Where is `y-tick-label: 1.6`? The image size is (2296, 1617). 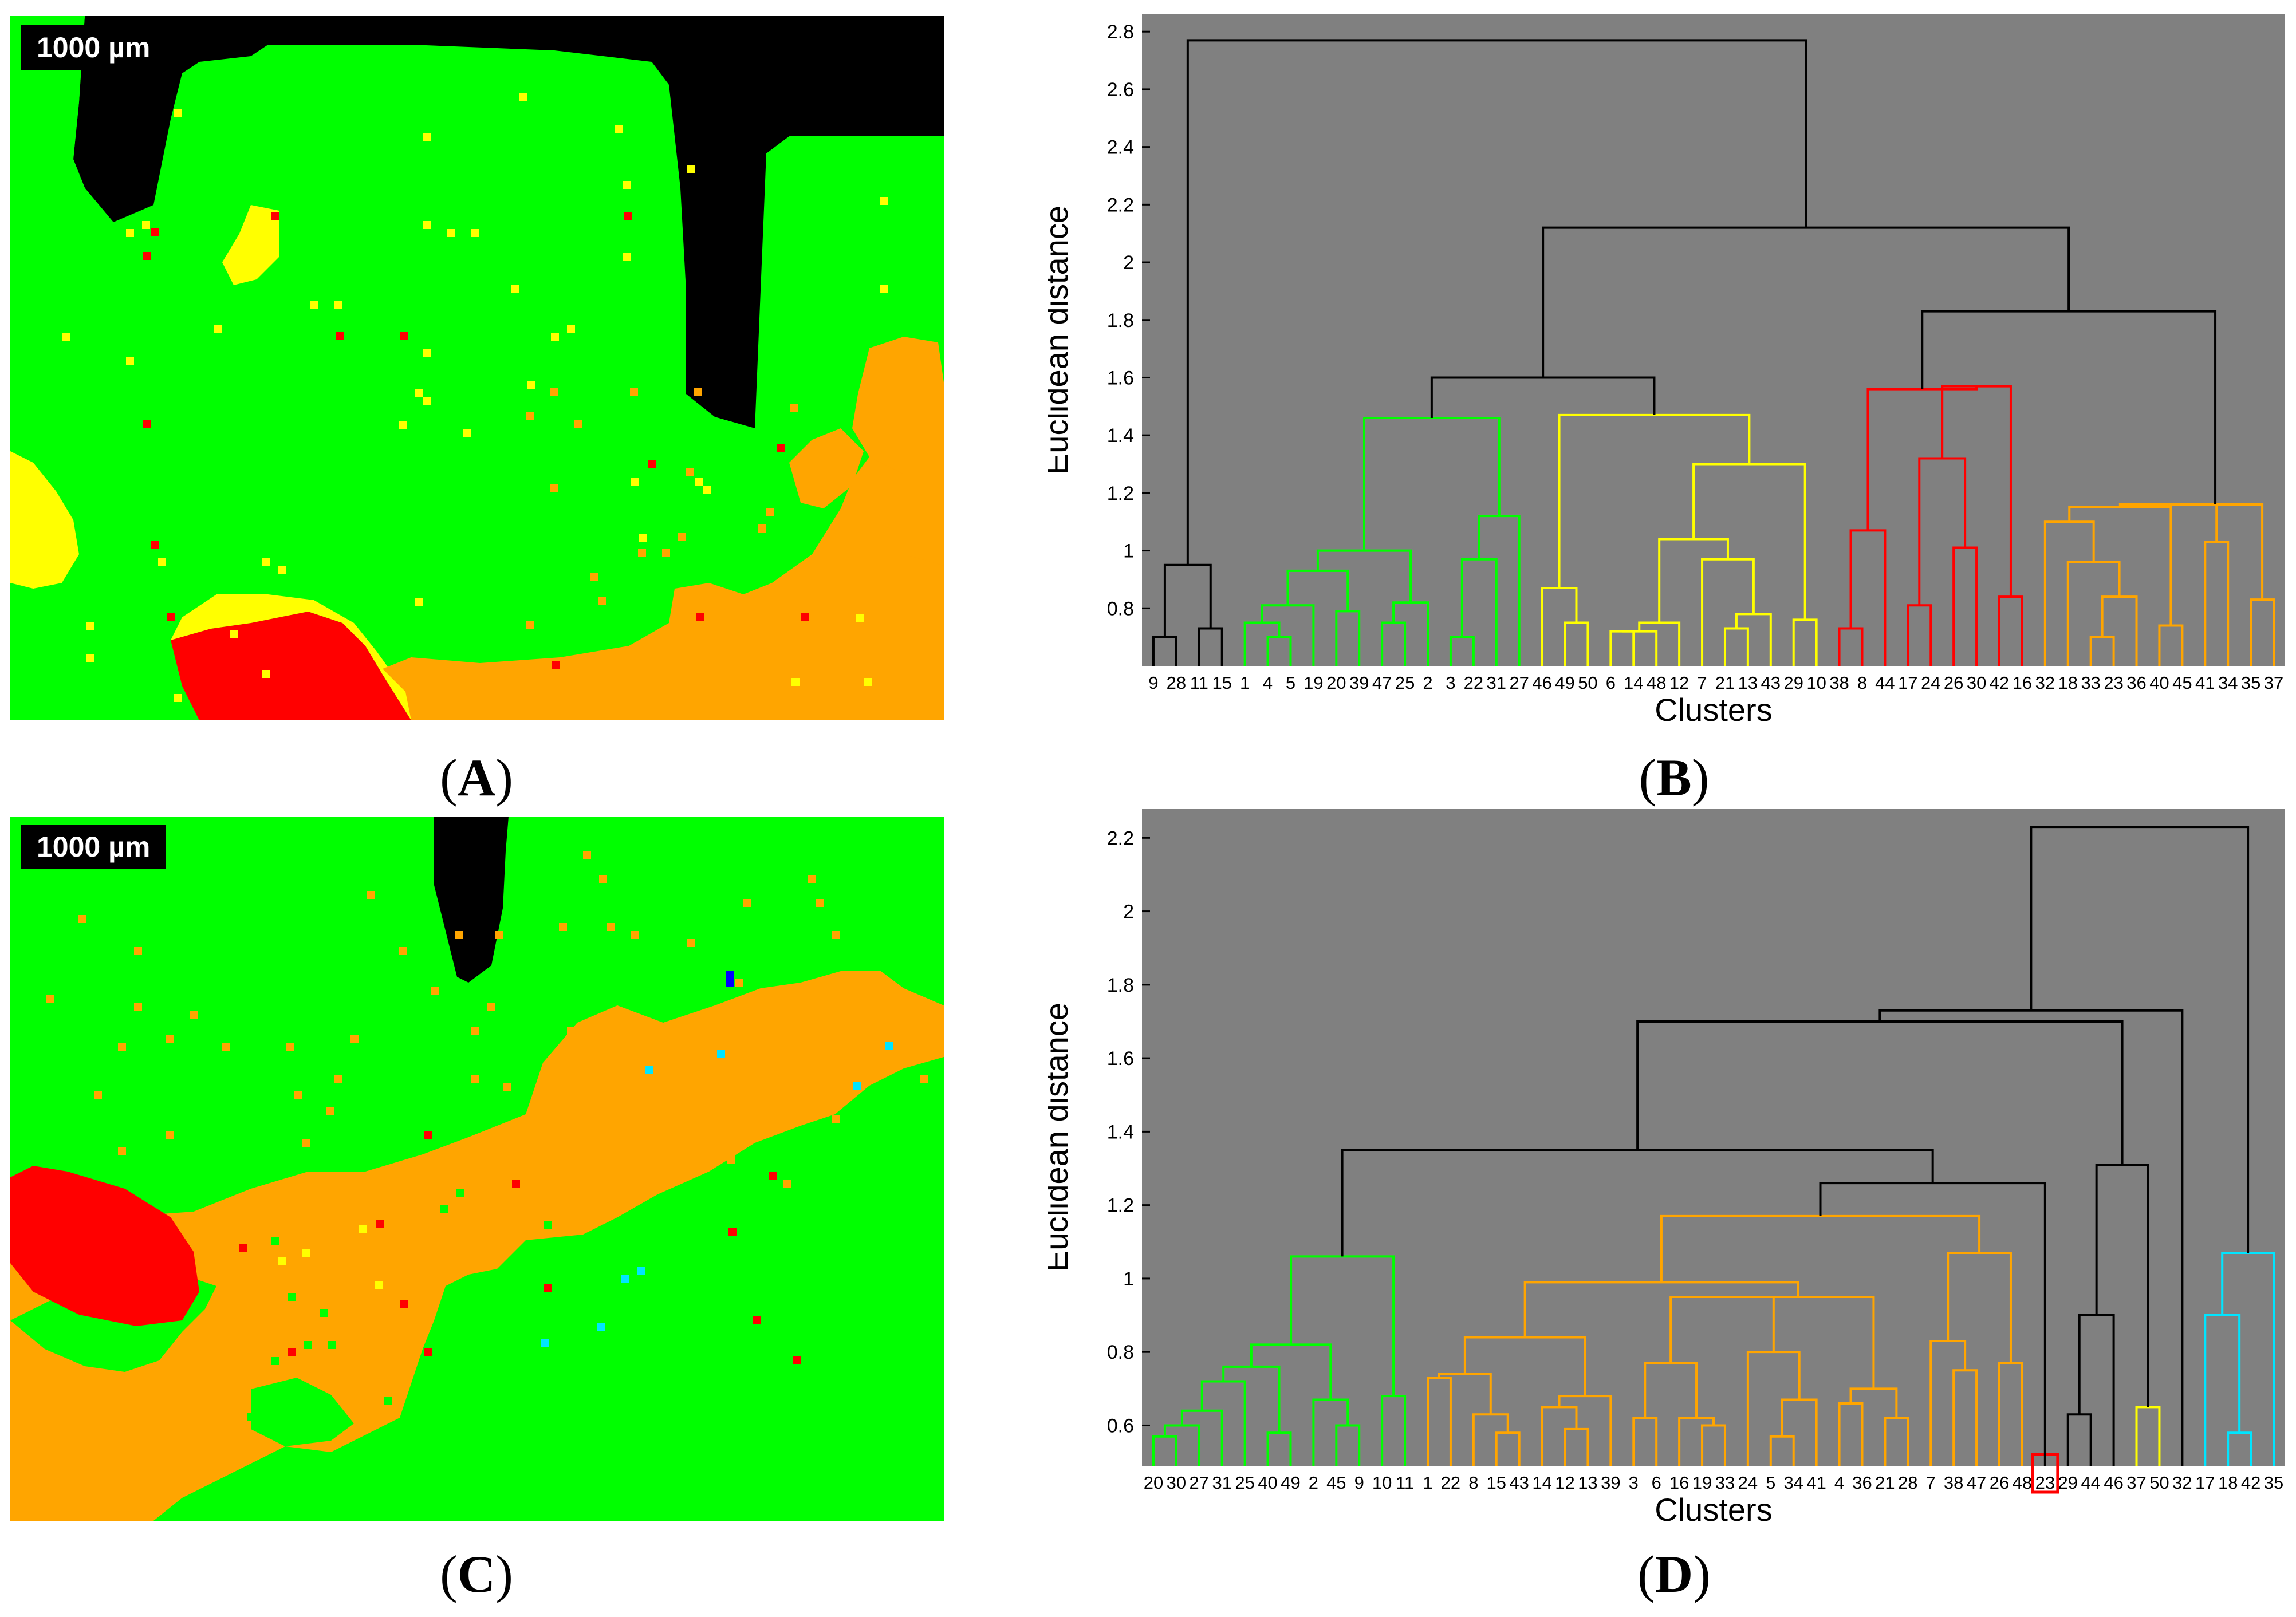 y-tick-label: 1.6 is located at coordinates (1120, 378).